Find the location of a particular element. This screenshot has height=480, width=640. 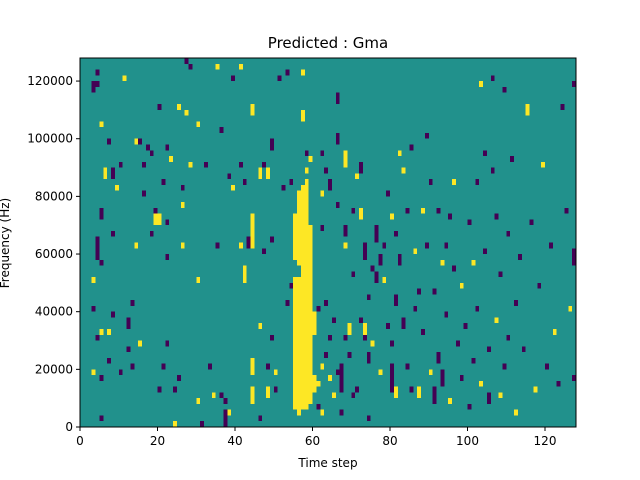

y-tick-label: 40000 is located at coordinates (54, 312).